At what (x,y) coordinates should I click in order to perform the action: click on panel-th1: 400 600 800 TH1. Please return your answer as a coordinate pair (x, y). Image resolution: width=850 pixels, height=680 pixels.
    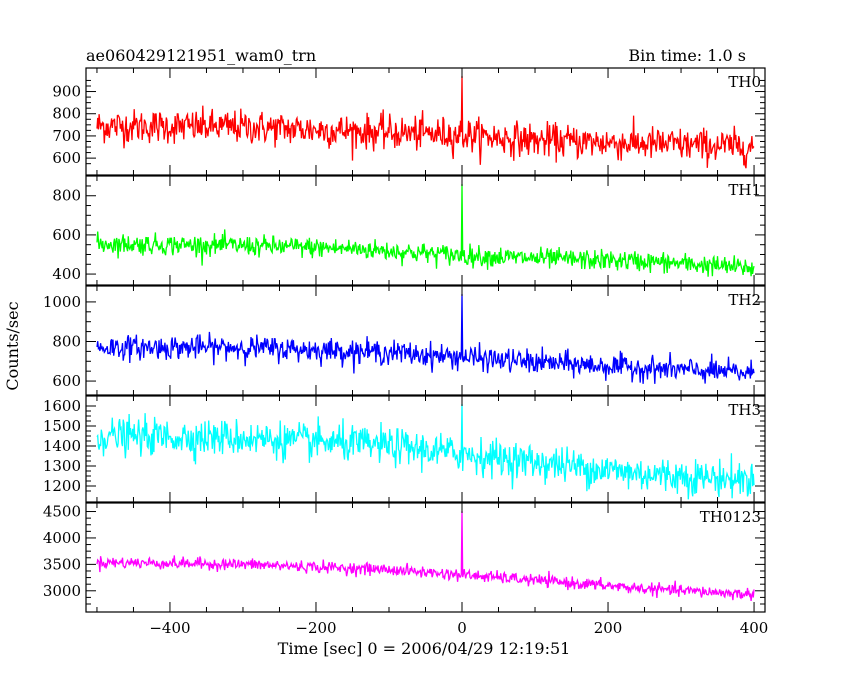
    Looking at the image, I should click on (409, 230).